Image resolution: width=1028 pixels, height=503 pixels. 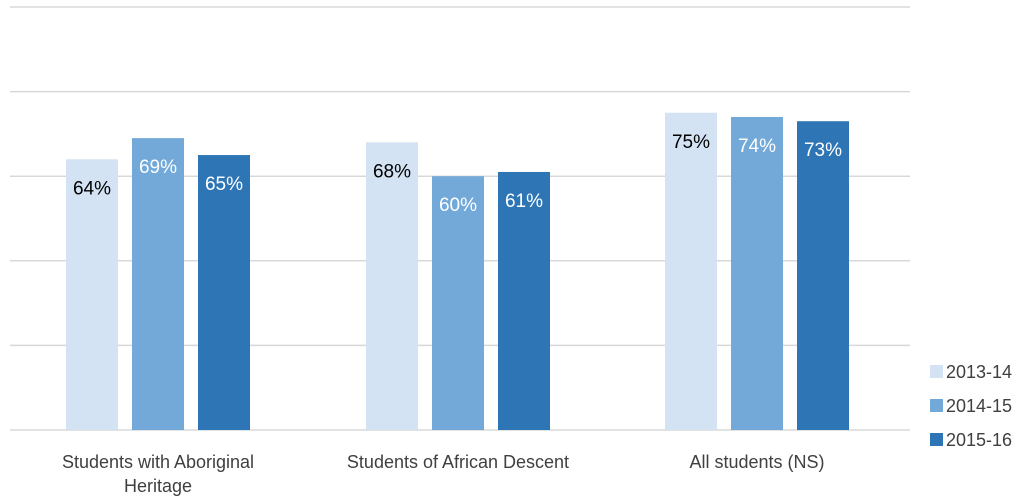 What do you see at coordinates (979, 440) in the screenshot?
I see `legend-label-2015-16: 2015-16` at bounding box center [979, 440].